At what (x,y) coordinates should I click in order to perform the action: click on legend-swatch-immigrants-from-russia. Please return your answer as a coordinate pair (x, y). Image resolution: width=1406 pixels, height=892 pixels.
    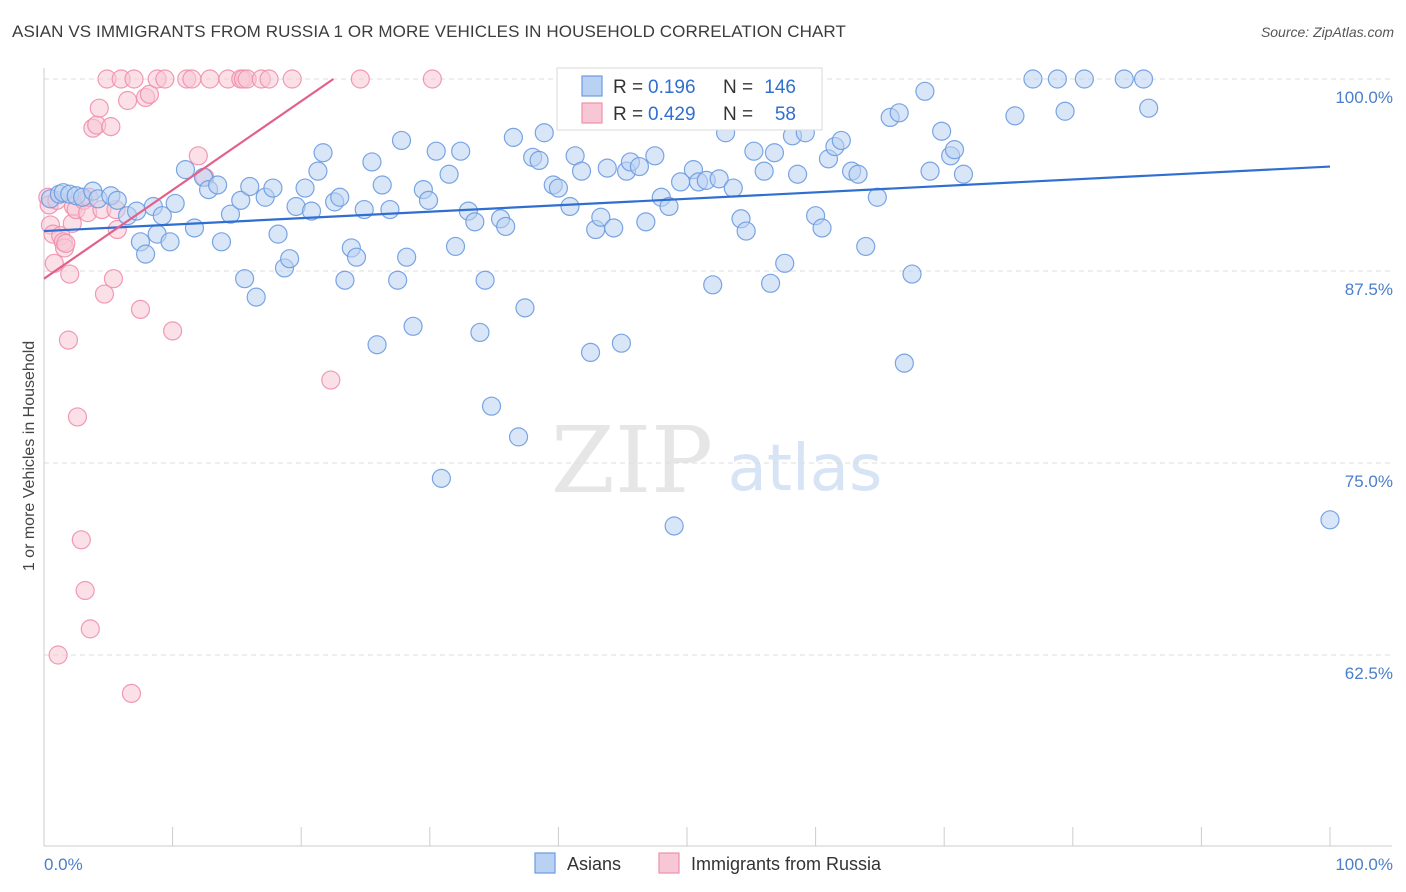
    Looking at the image, I should click on (592, 113).